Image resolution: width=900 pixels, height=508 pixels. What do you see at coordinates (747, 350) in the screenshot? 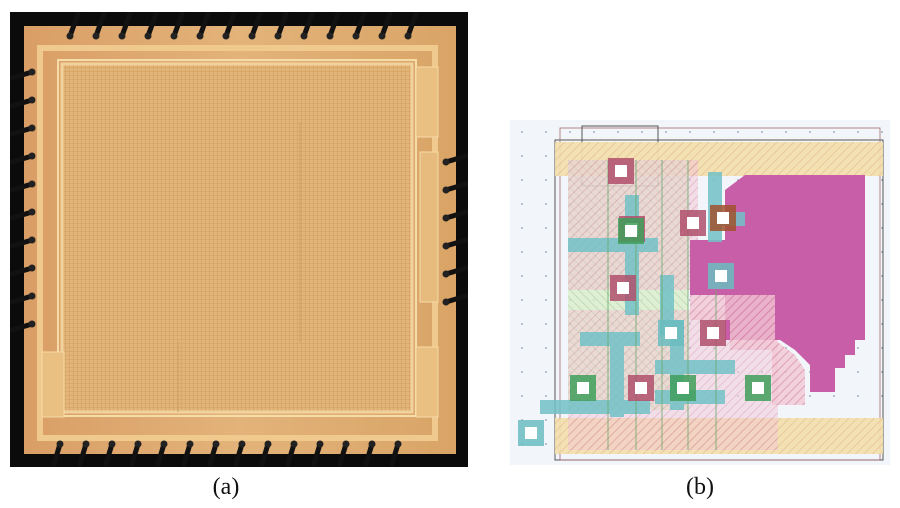
I see `metal-magenta-strip` at bounding box center [747, 350].